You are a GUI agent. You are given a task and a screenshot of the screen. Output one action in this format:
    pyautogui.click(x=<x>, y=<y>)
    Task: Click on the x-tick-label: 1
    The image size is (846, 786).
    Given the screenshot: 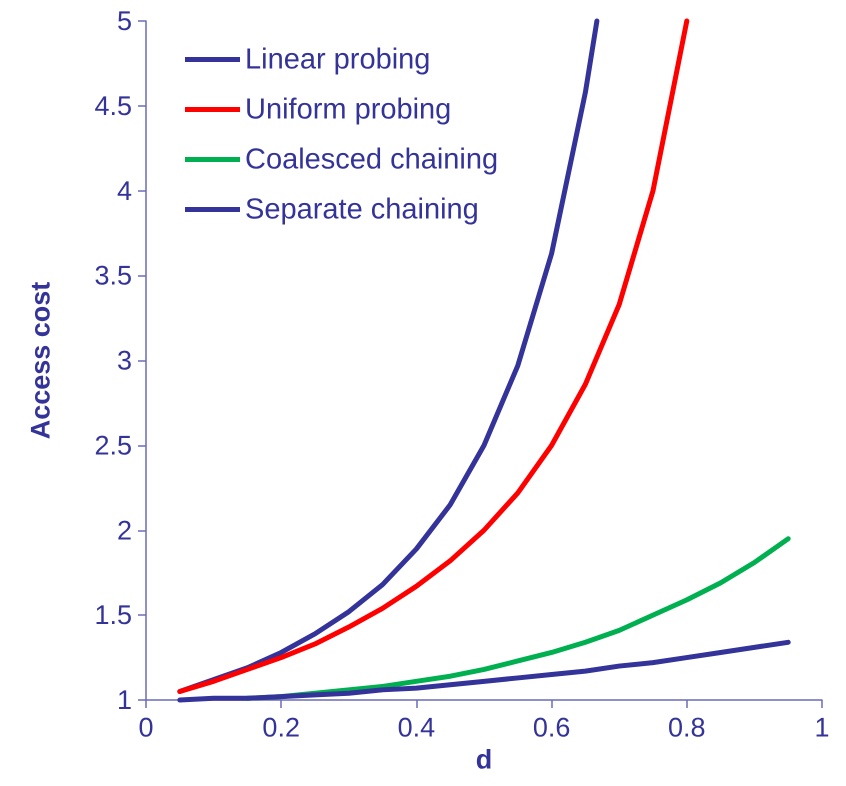 What is the action you would take?
    pyautogui.click(x=822, y=727)
    